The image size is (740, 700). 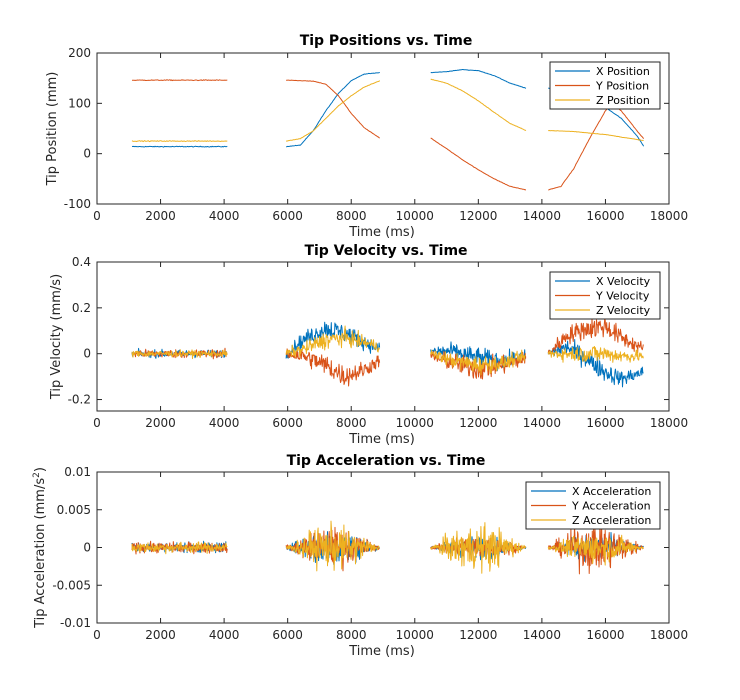 I want to click on chart-title: Tip Positions vs. Time, so click(x=386, y=41).